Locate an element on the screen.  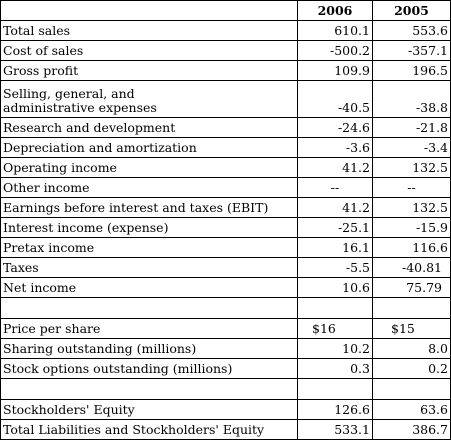
row-label: Sharing outstanding (millions) is located at coordinates (149, 348).